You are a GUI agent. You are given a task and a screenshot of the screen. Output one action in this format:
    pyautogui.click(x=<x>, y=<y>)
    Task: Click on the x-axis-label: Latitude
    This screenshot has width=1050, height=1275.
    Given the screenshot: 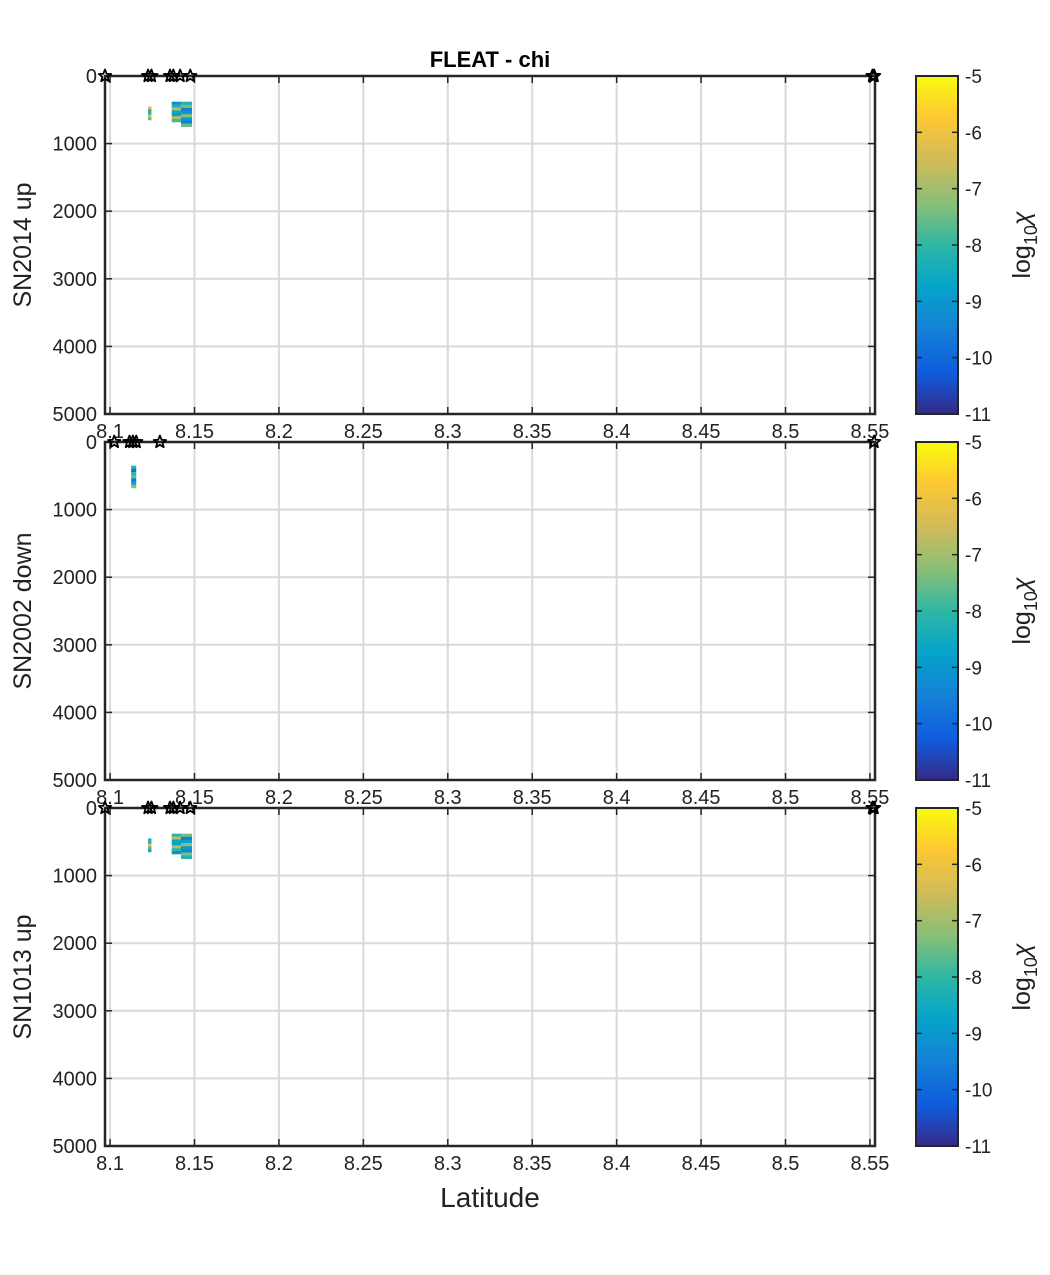 What is the action you would take?
    pyautogui.click(x=490, y=1197)
    